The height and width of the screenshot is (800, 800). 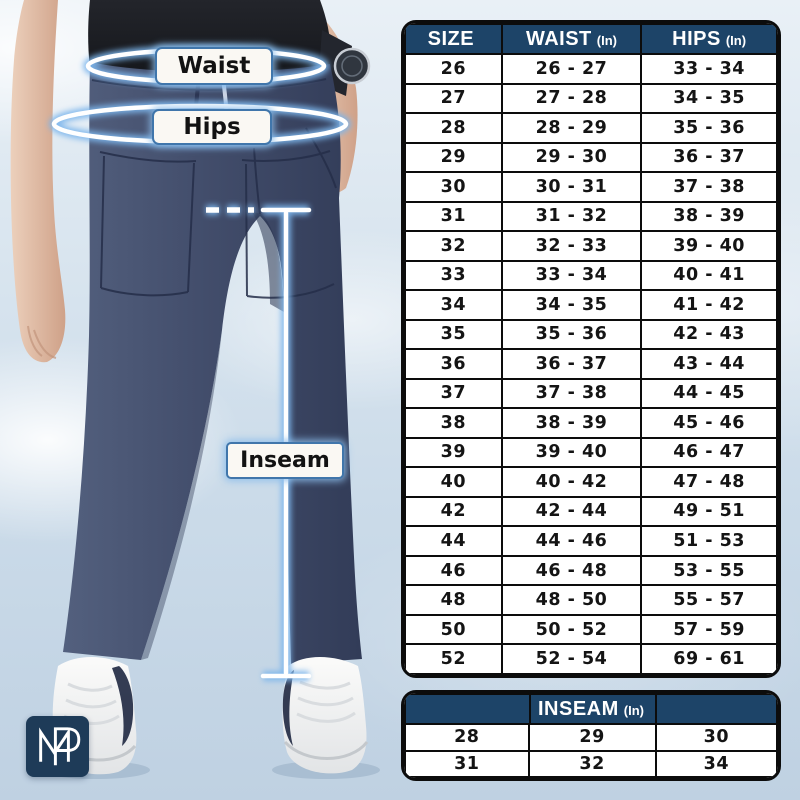 What do you see at coordinates (453, 570) in the screenshot?
I see `size-cell: 46` at bounding box center [453, 570].